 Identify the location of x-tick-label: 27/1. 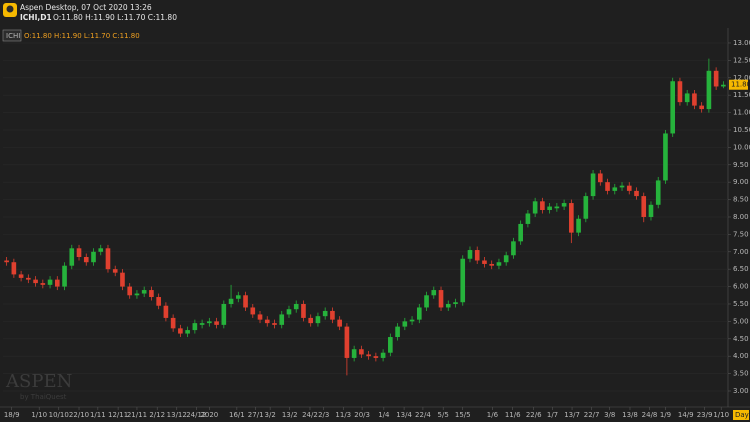
(256, 415).